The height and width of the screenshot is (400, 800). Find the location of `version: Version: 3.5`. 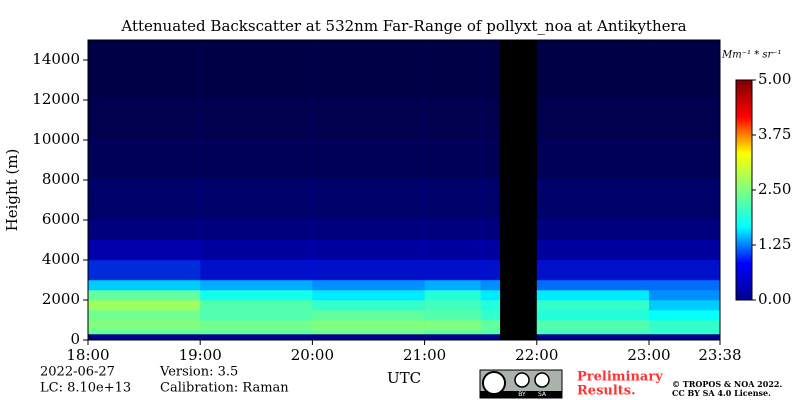

version: Version: 3.5 is located at coordinates (198, 372).